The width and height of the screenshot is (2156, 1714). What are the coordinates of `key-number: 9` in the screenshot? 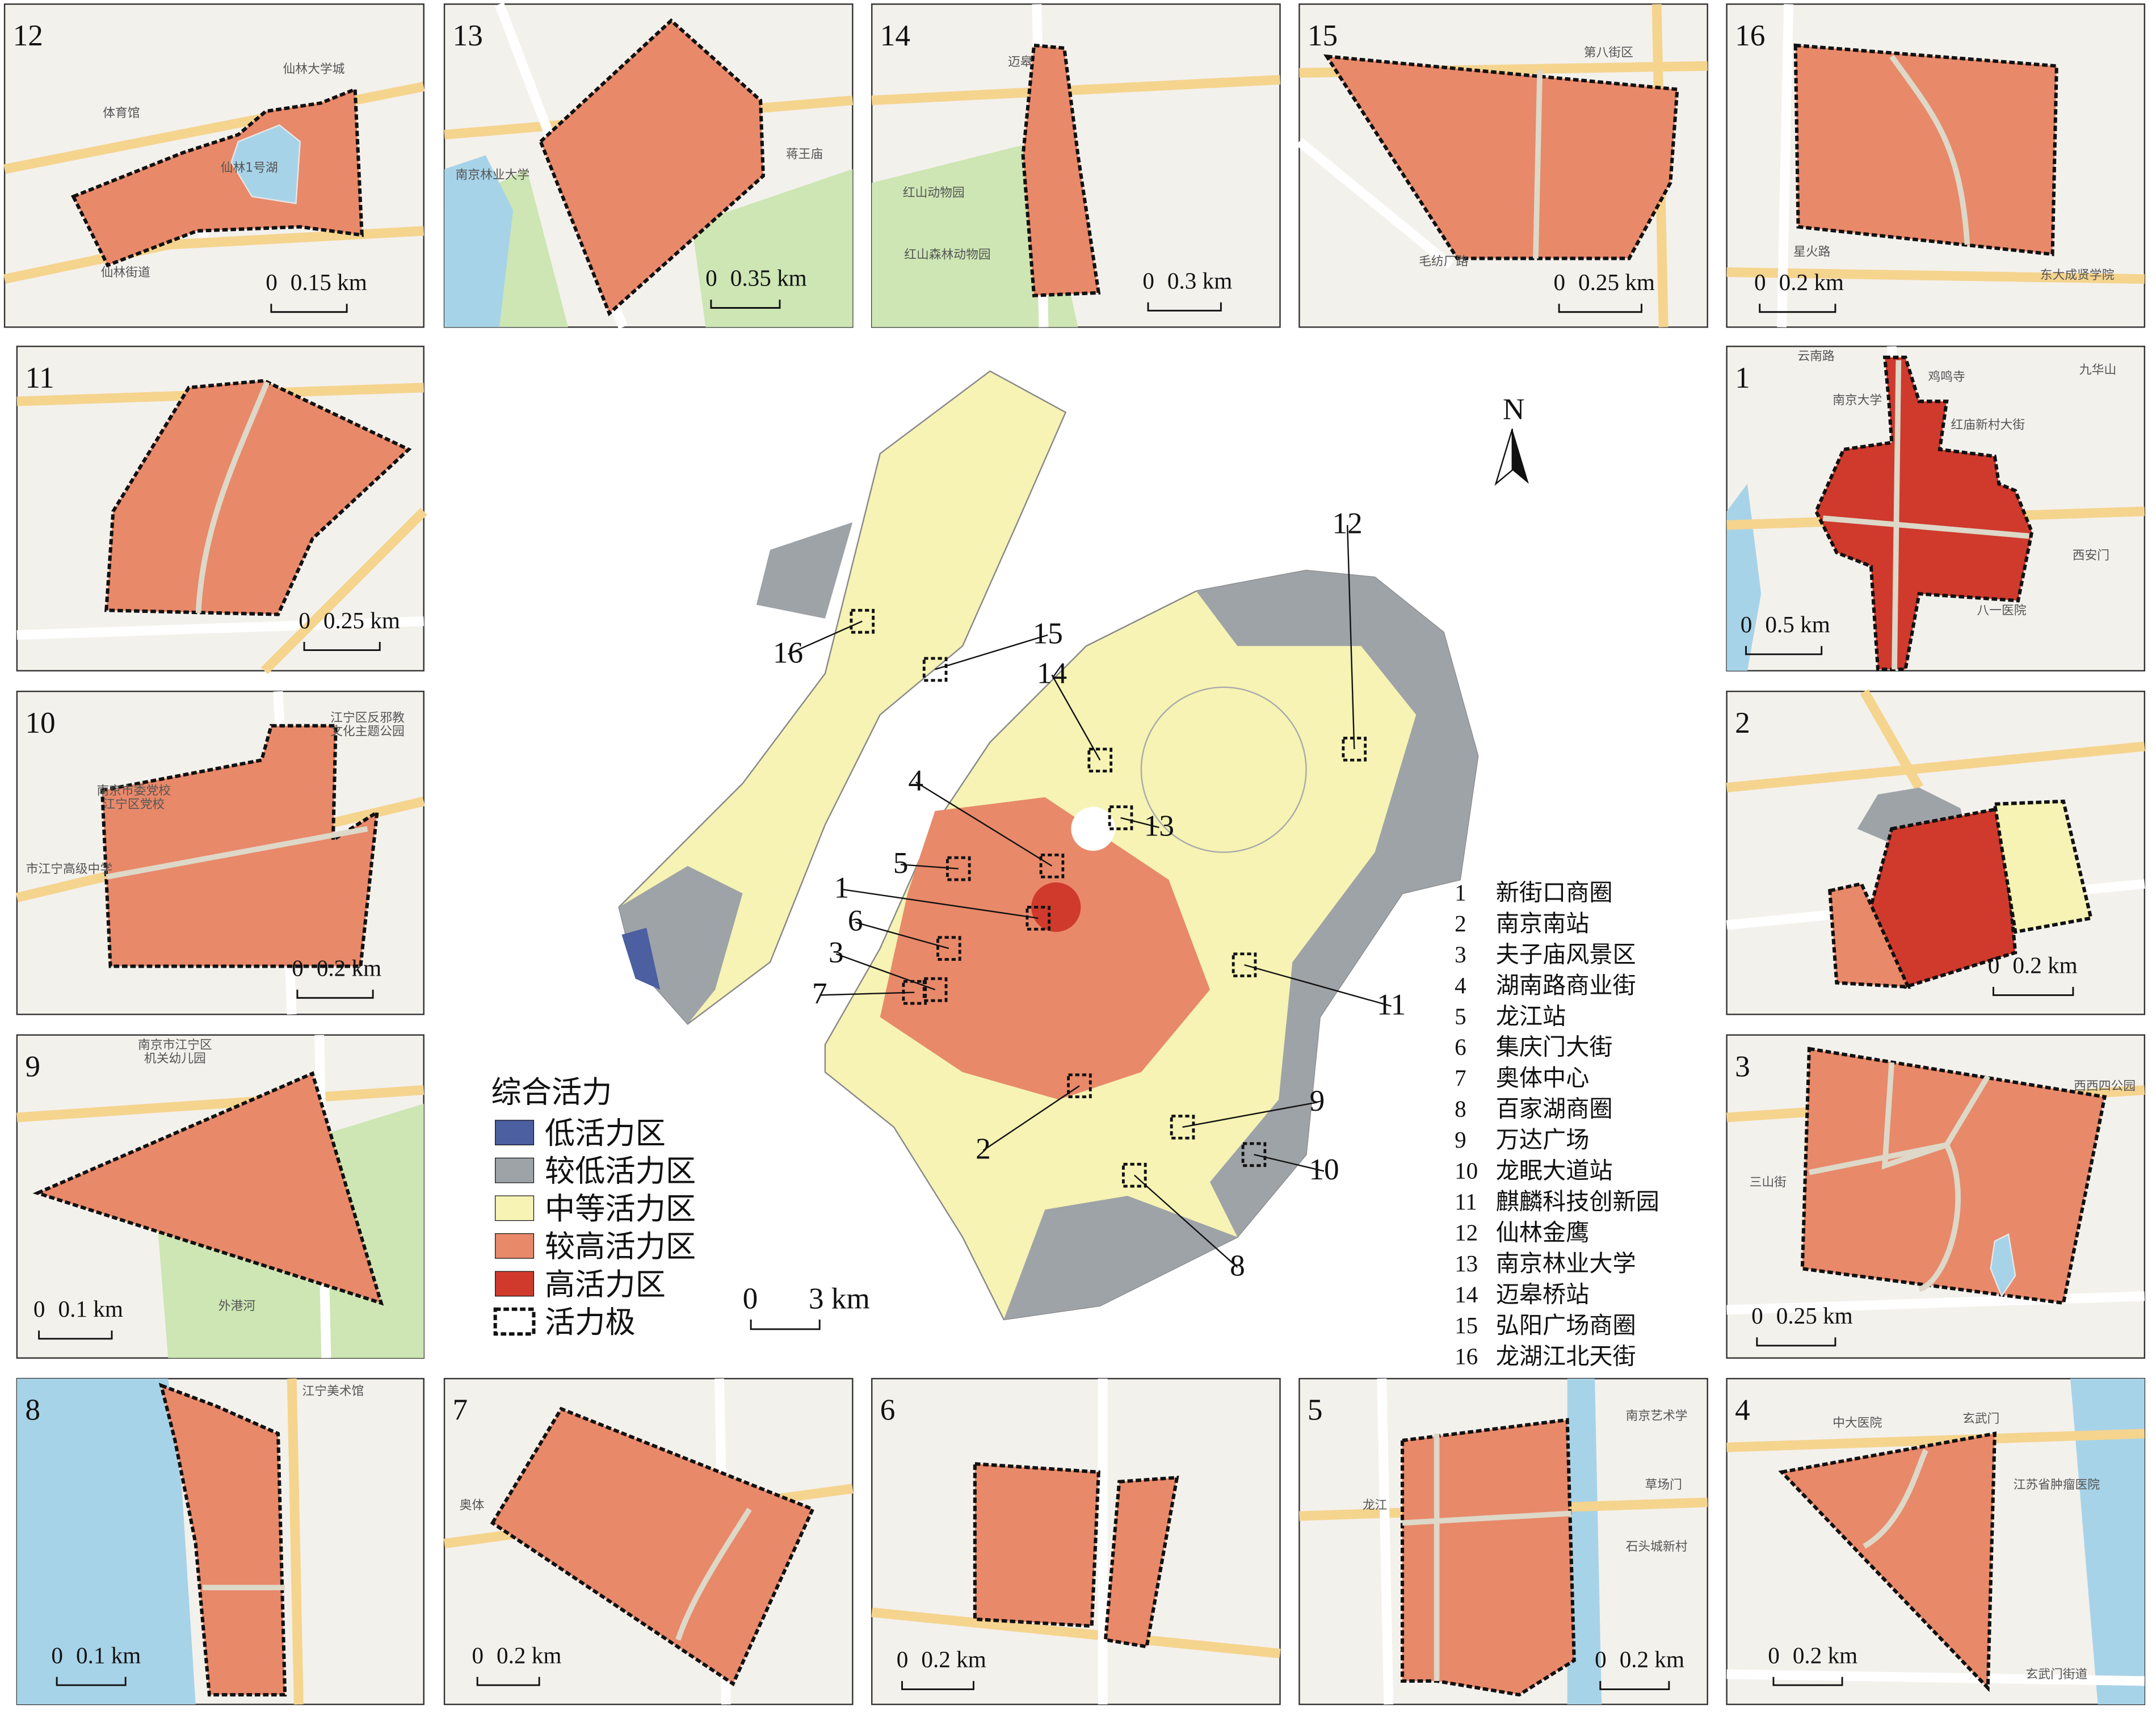 It's located at (1460, 1140).